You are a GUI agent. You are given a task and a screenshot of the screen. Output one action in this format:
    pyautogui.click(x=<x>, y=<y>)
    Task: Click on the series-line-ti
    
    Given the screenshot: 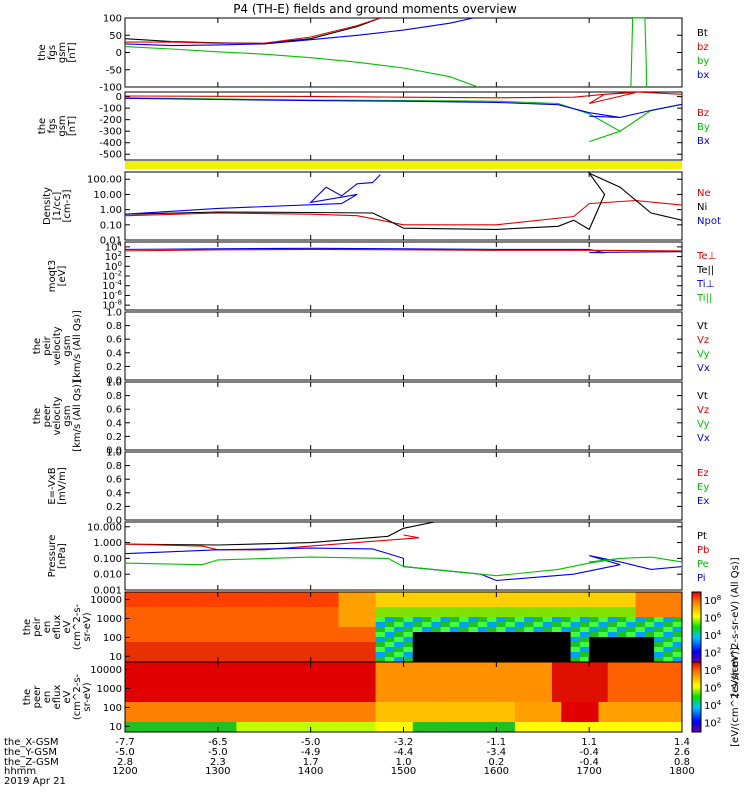 What is the action you would take?
    pyautogui.click(x=403, y=250)
    